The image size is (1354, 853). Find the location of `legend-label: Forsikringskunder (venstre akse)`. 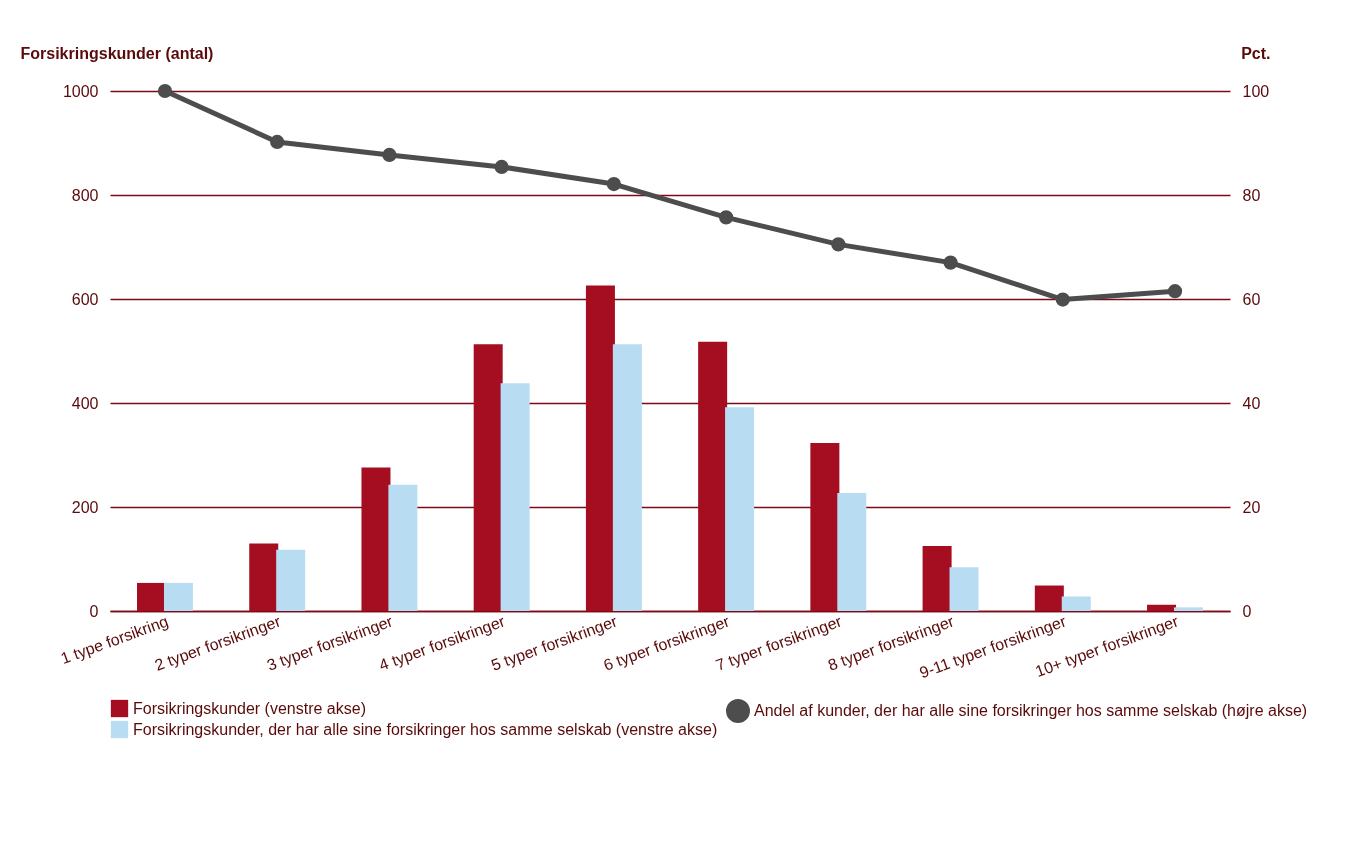

legend-label: Forsikringskunder (venstre akse) is located at coordinates (249, 708).